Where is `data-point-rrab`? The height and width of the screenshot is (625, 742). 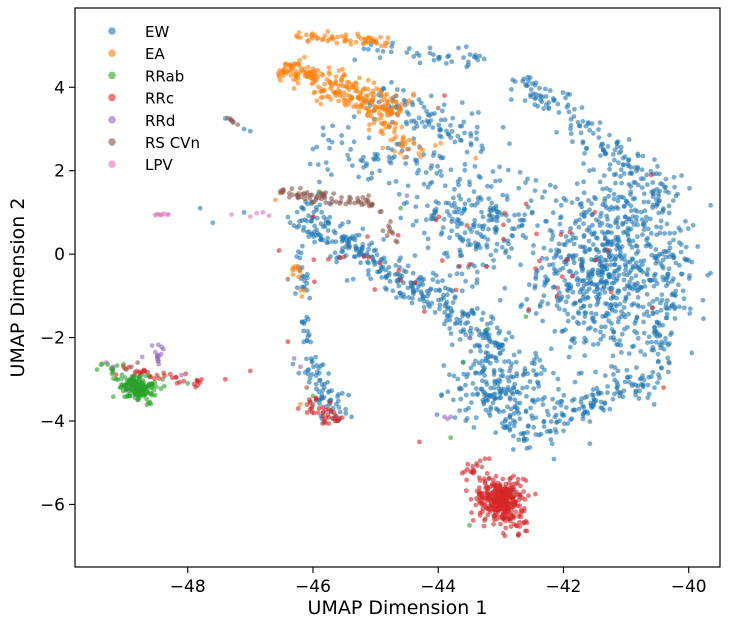 data-point-rrab is located at coordinates (134, 390).